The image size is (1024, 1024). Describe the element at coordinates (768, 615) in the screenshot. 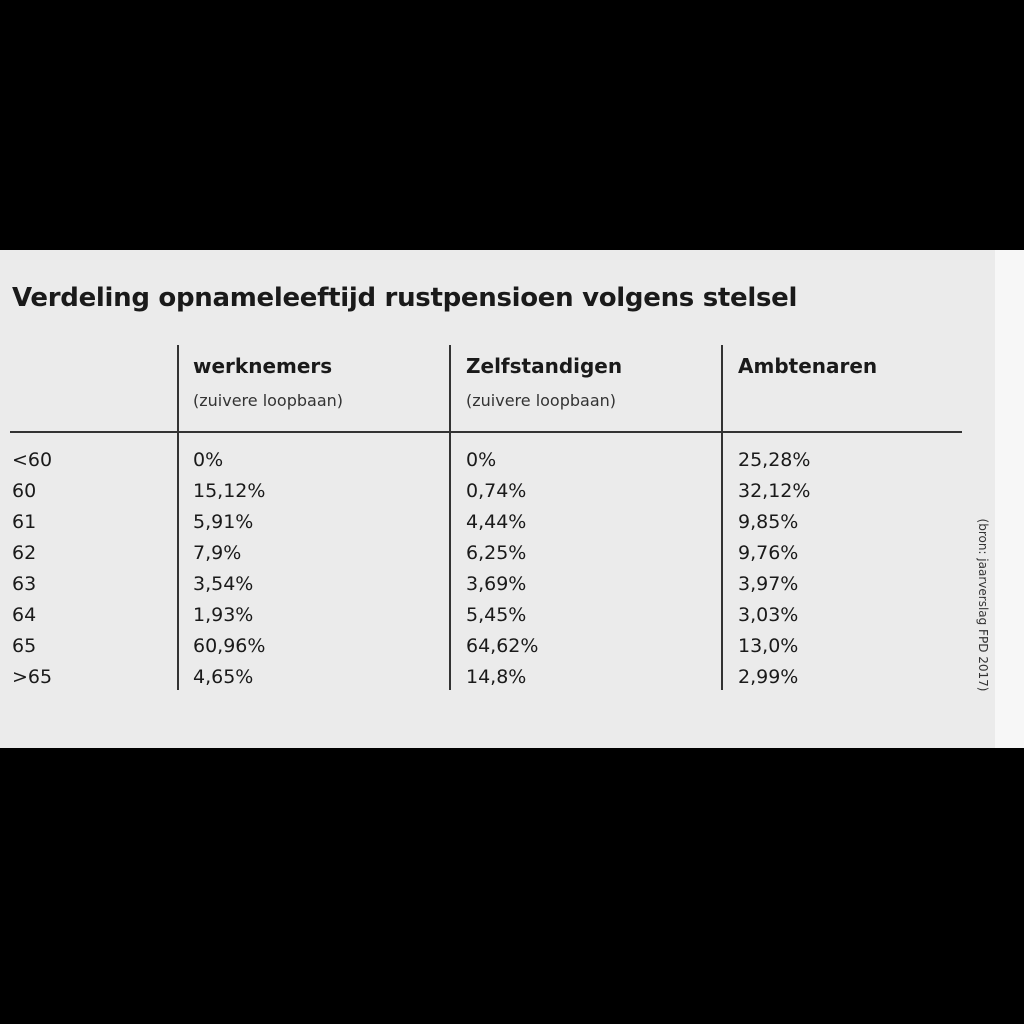

I see `table-cell: 3,03%` at that location.